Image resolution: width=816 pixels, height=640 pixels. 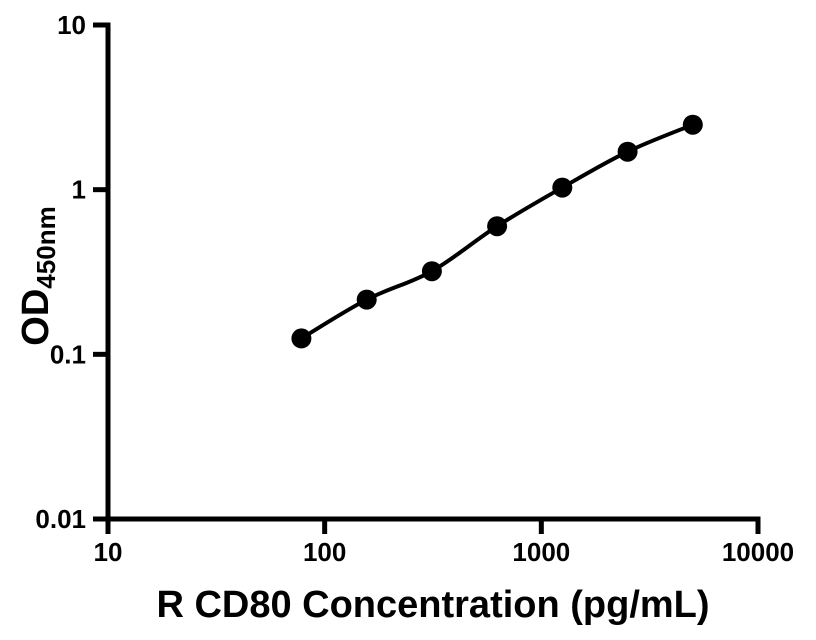 What do you see at coordinates (432, 605) in the screenshot?
I see `x-axis-title: R CD80 Concentration (pg/mL)` at bounding box center [432, 605].